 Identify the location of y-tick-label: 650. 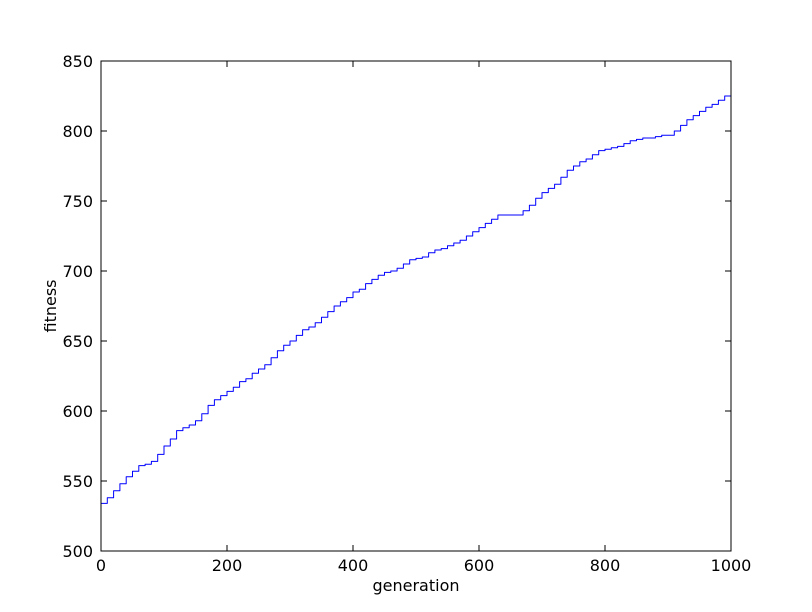
(77, 341).